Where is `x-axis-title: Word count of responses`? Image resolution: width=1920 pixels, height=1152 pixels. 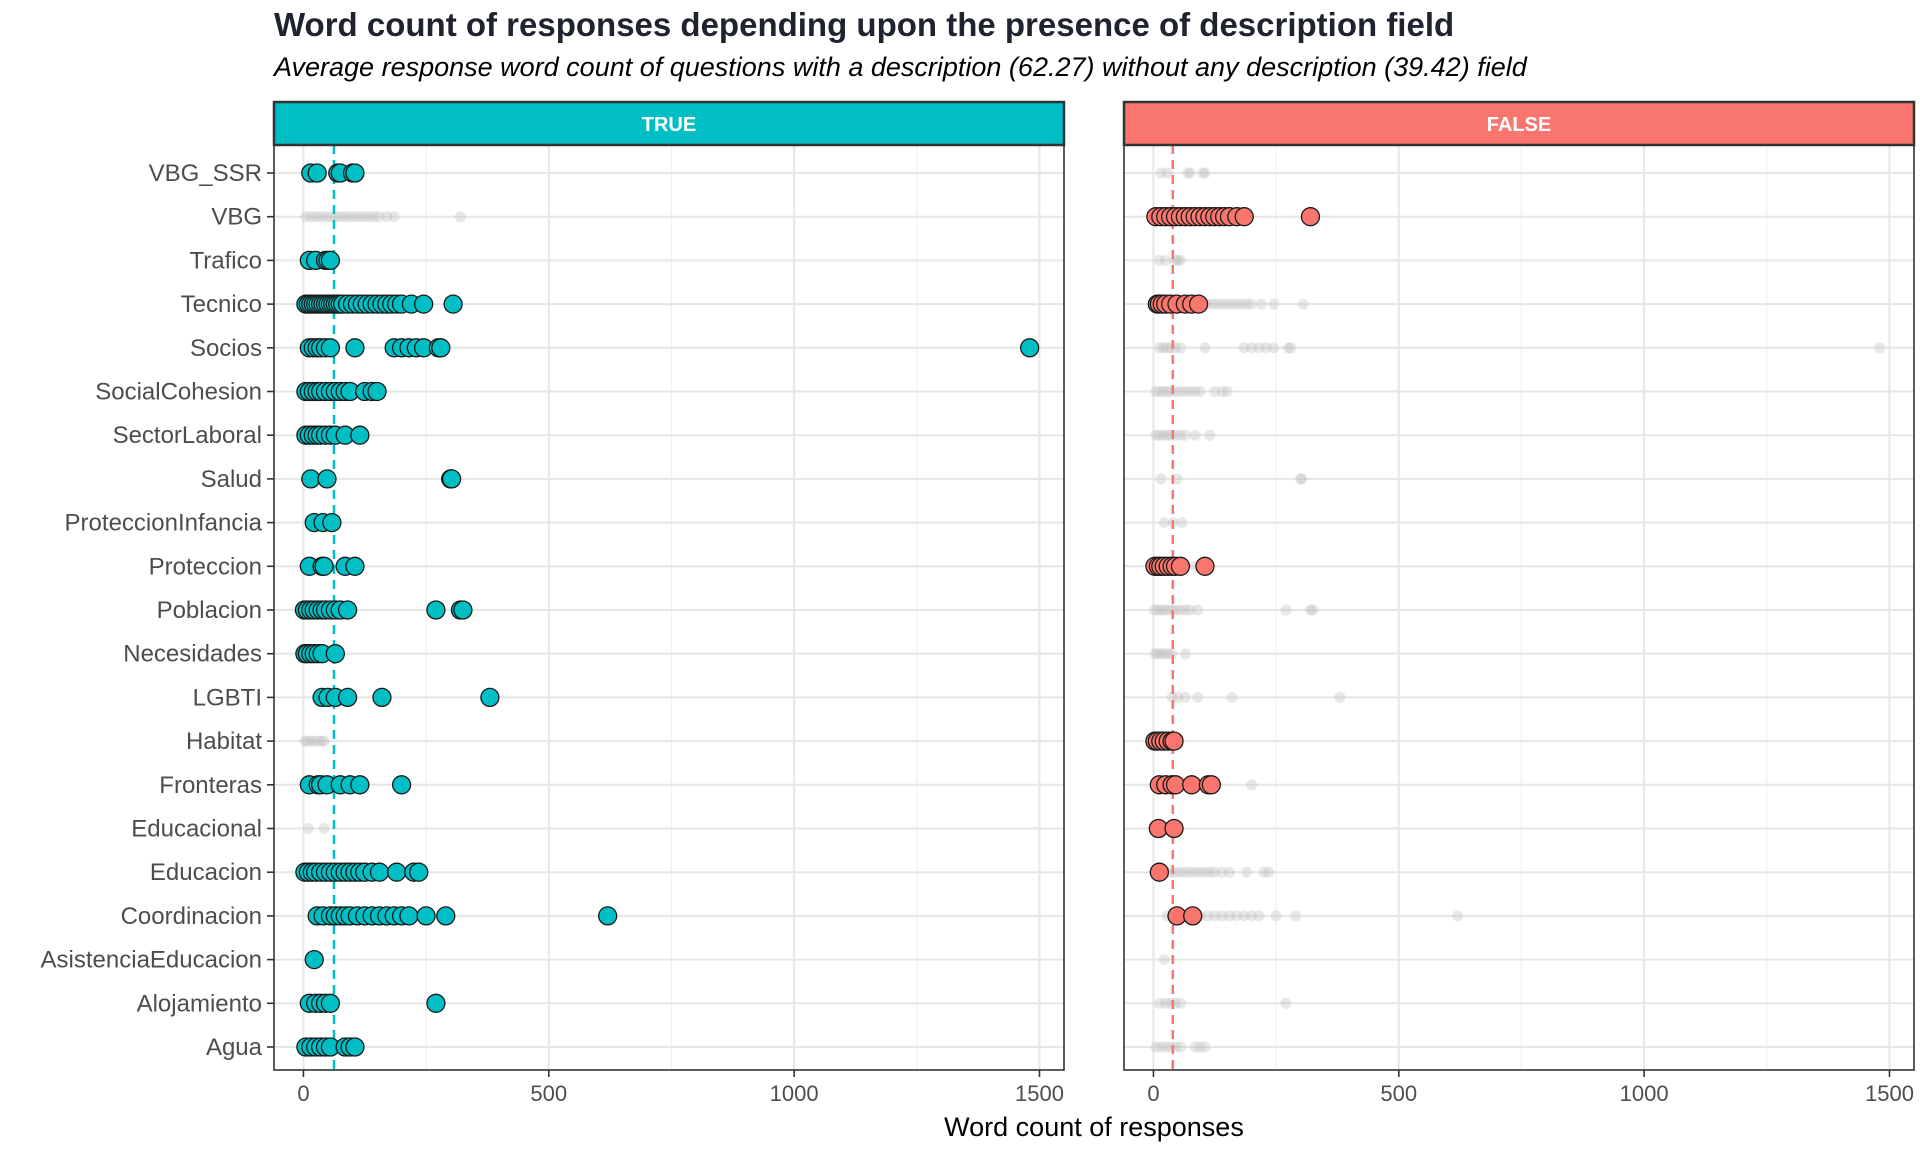 x-axis-title: Word count of responses is located at coordinates (1094, 1127).